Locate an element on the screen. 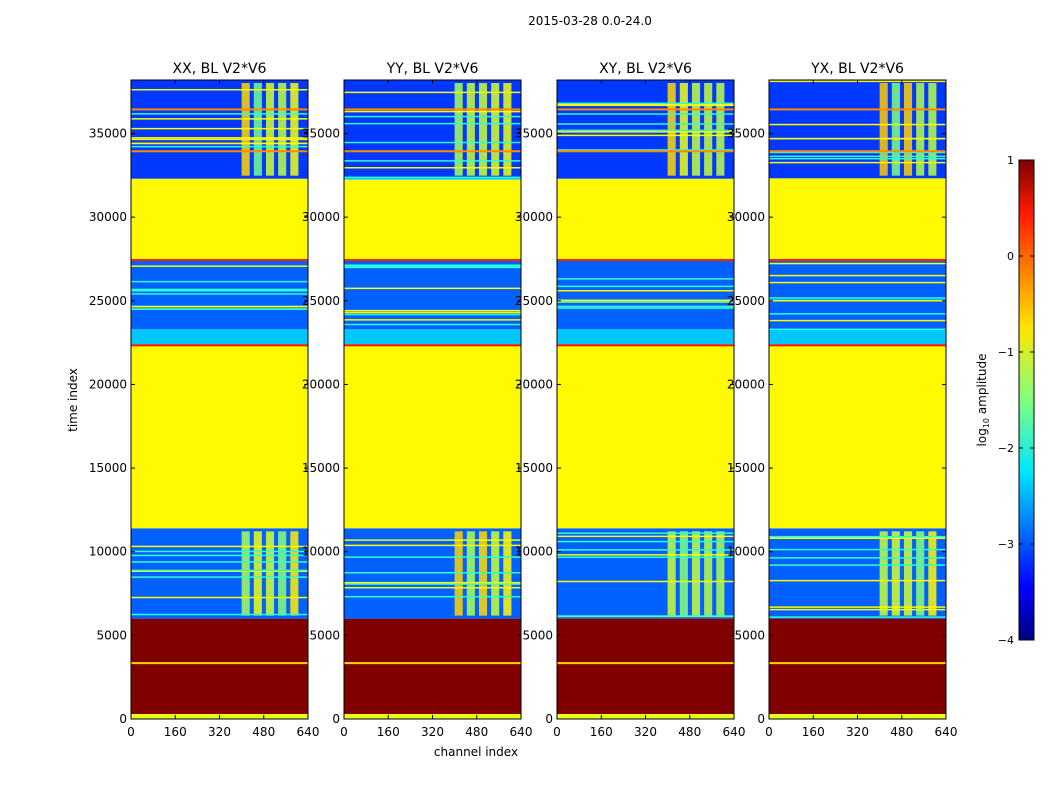 This screenshot has height=800, width=1050. colorbar-label: log10 amplitude is located at coordinates (983, 400).